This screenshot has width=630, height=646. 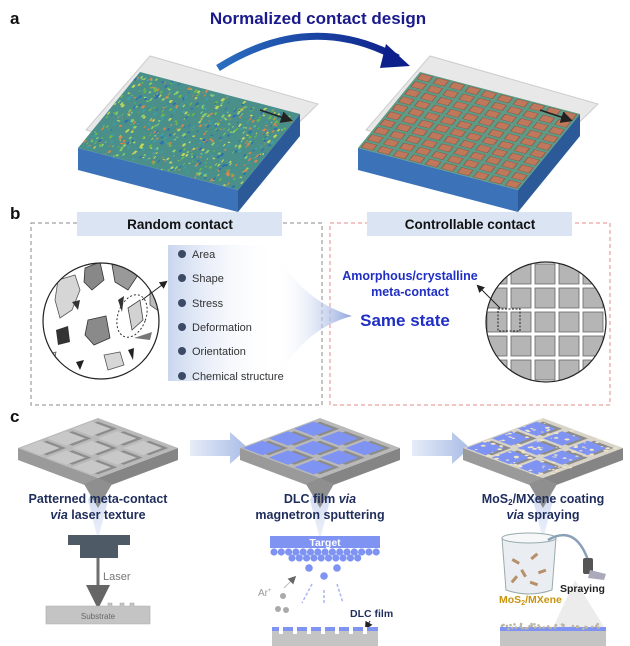 I want to click on substrate-label: Substrate, so click(x=98, y=616).